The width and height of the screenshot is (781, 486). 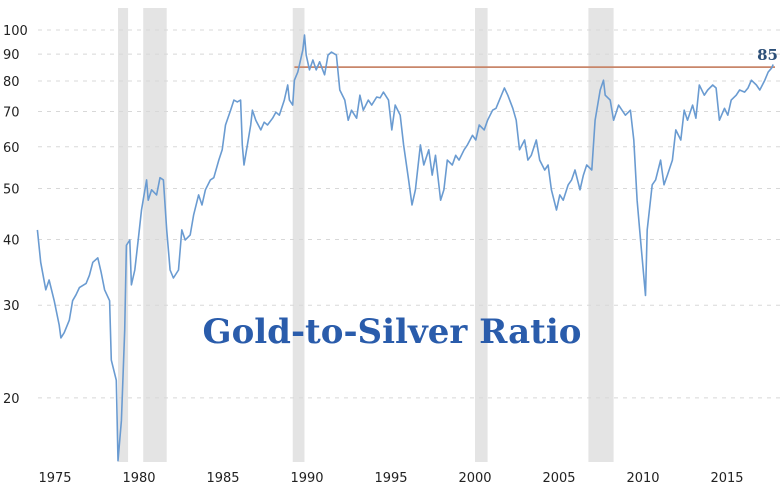 What do you see at coordinates (138, 478) in the screenshot?
I see `x-tick-label: 1980` at bounding box center [138, 478].